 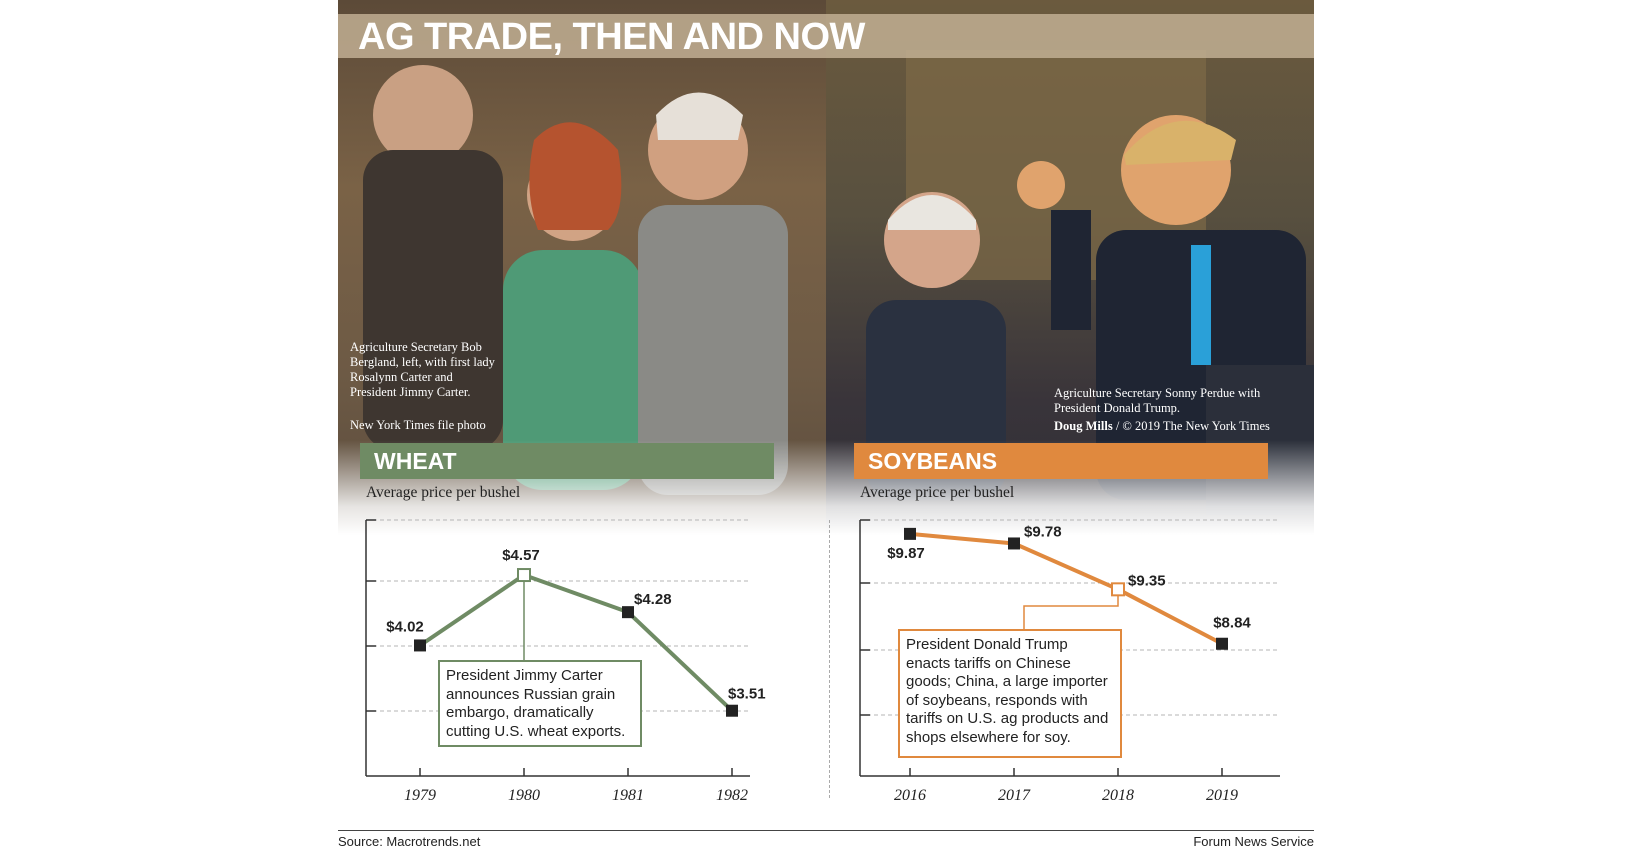 I want to click on x-tick-label: 1982, so click(x=732, y=795).